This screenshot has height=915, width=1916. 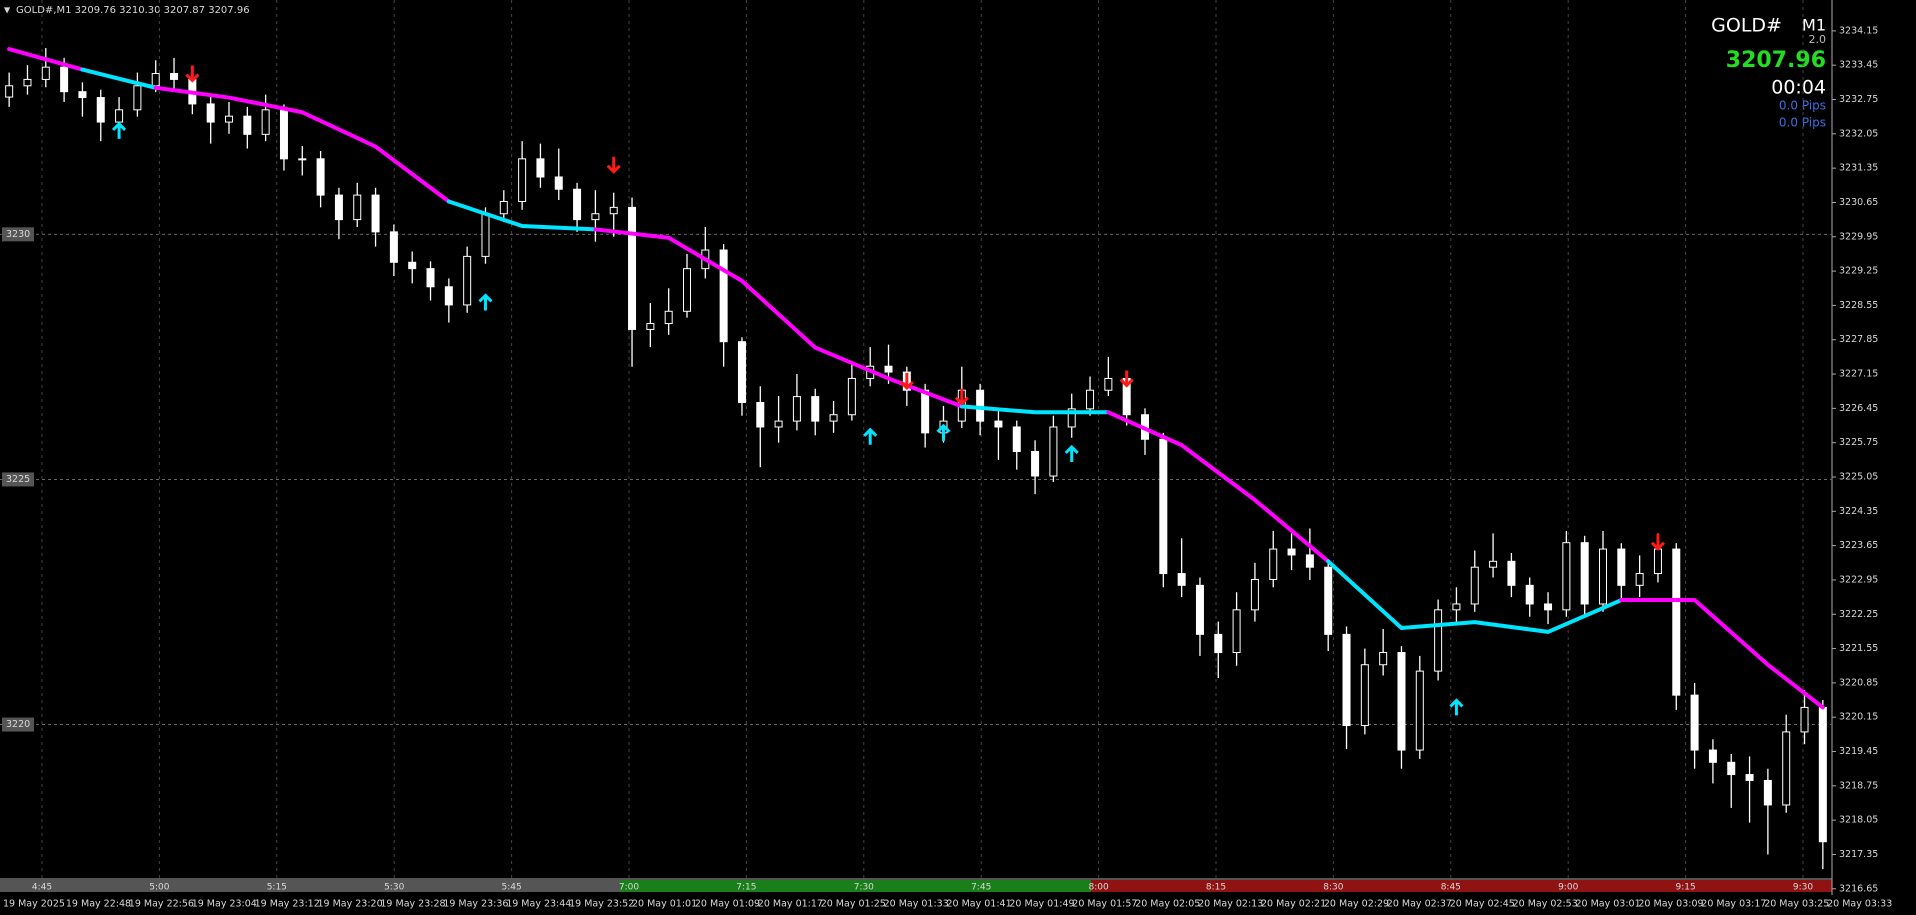 I want to click on y-tick-label: 3221.55, so click(x=1858, y=648).